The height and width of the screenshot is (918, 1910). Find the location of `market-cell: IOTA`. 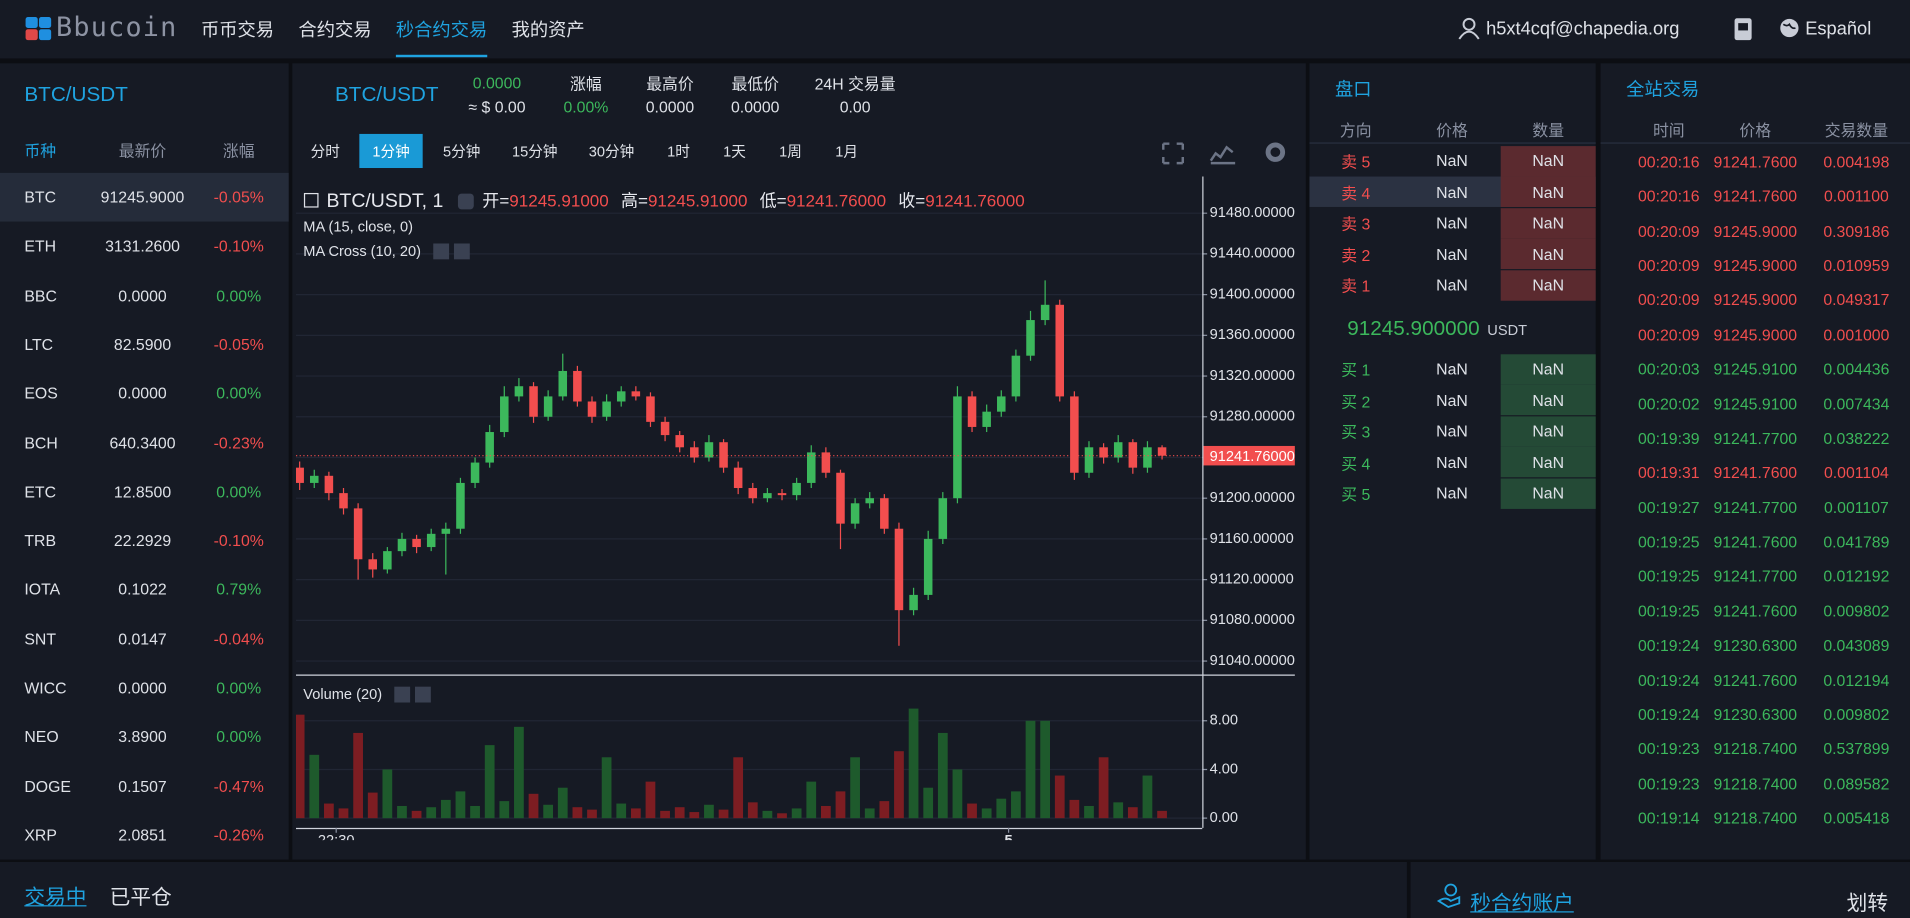

market-cell: IOTA is located at coordinates (42, 589).